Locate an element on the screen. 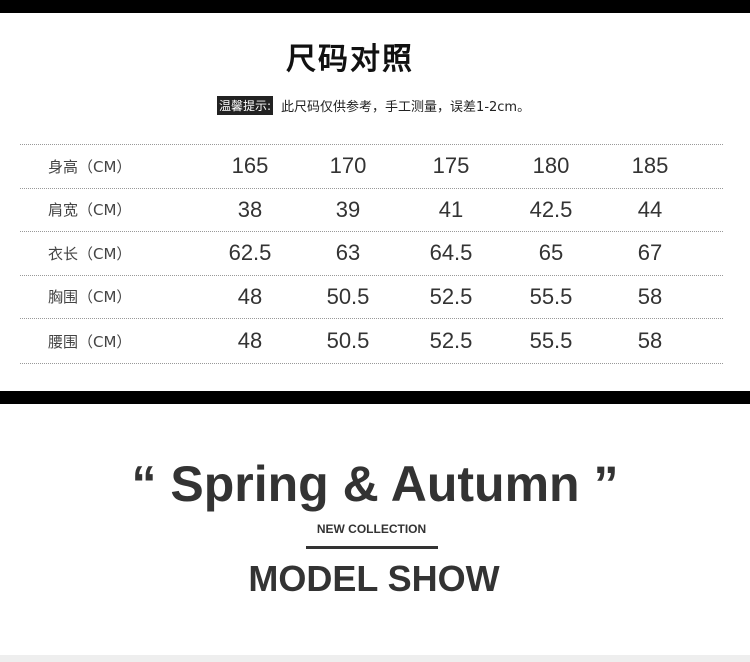 Image resolution: width=750 pixels, height=662 pixels. size-chart-title: 尺码对照 is located at coordinates (350, 59).